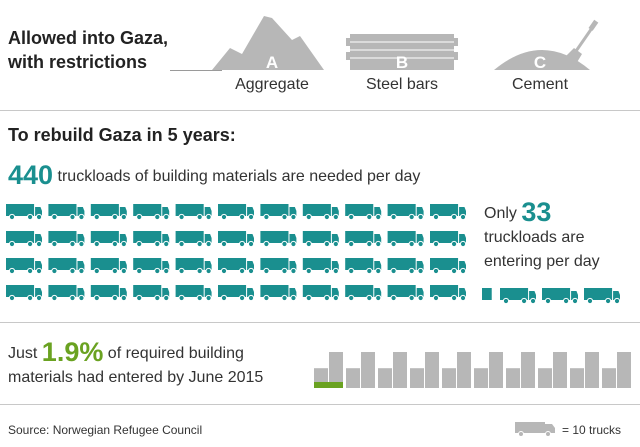  I want to click on section-subtitle: To rebuild Gaza in 5 years:, so click(122, 135).